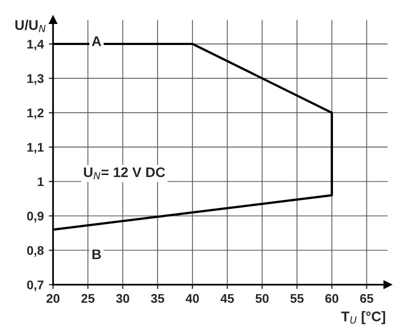  I want to click on y-tick-label: 0,9, so click(35, 217).